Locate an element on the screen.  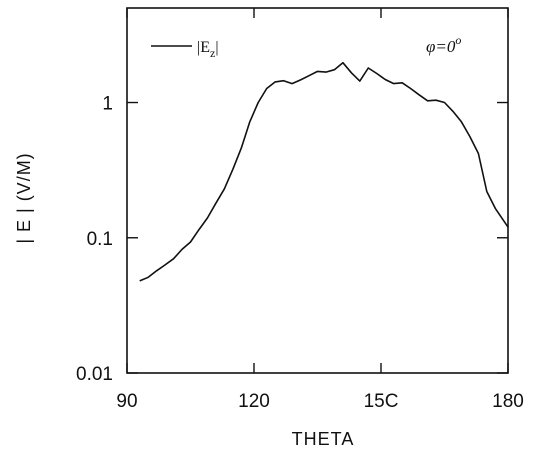
legend-label-ez: |Ez| is located at coordinates (208, 49).